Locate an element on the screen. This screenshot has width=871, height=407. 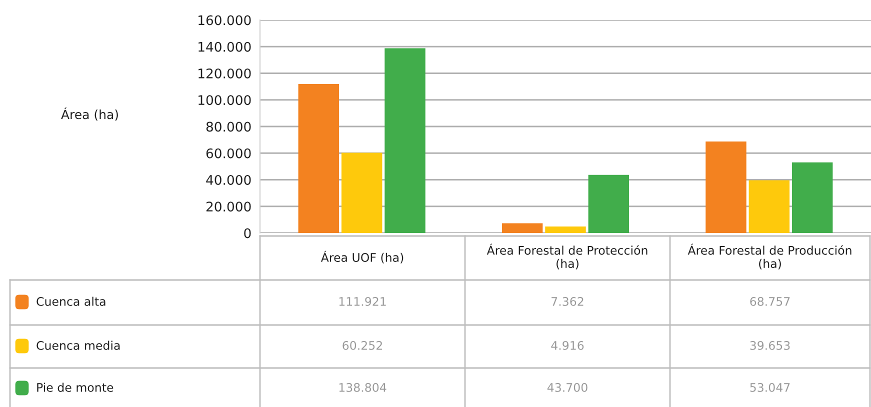
data-label: 4.916 is located at coordinates (567, 345).